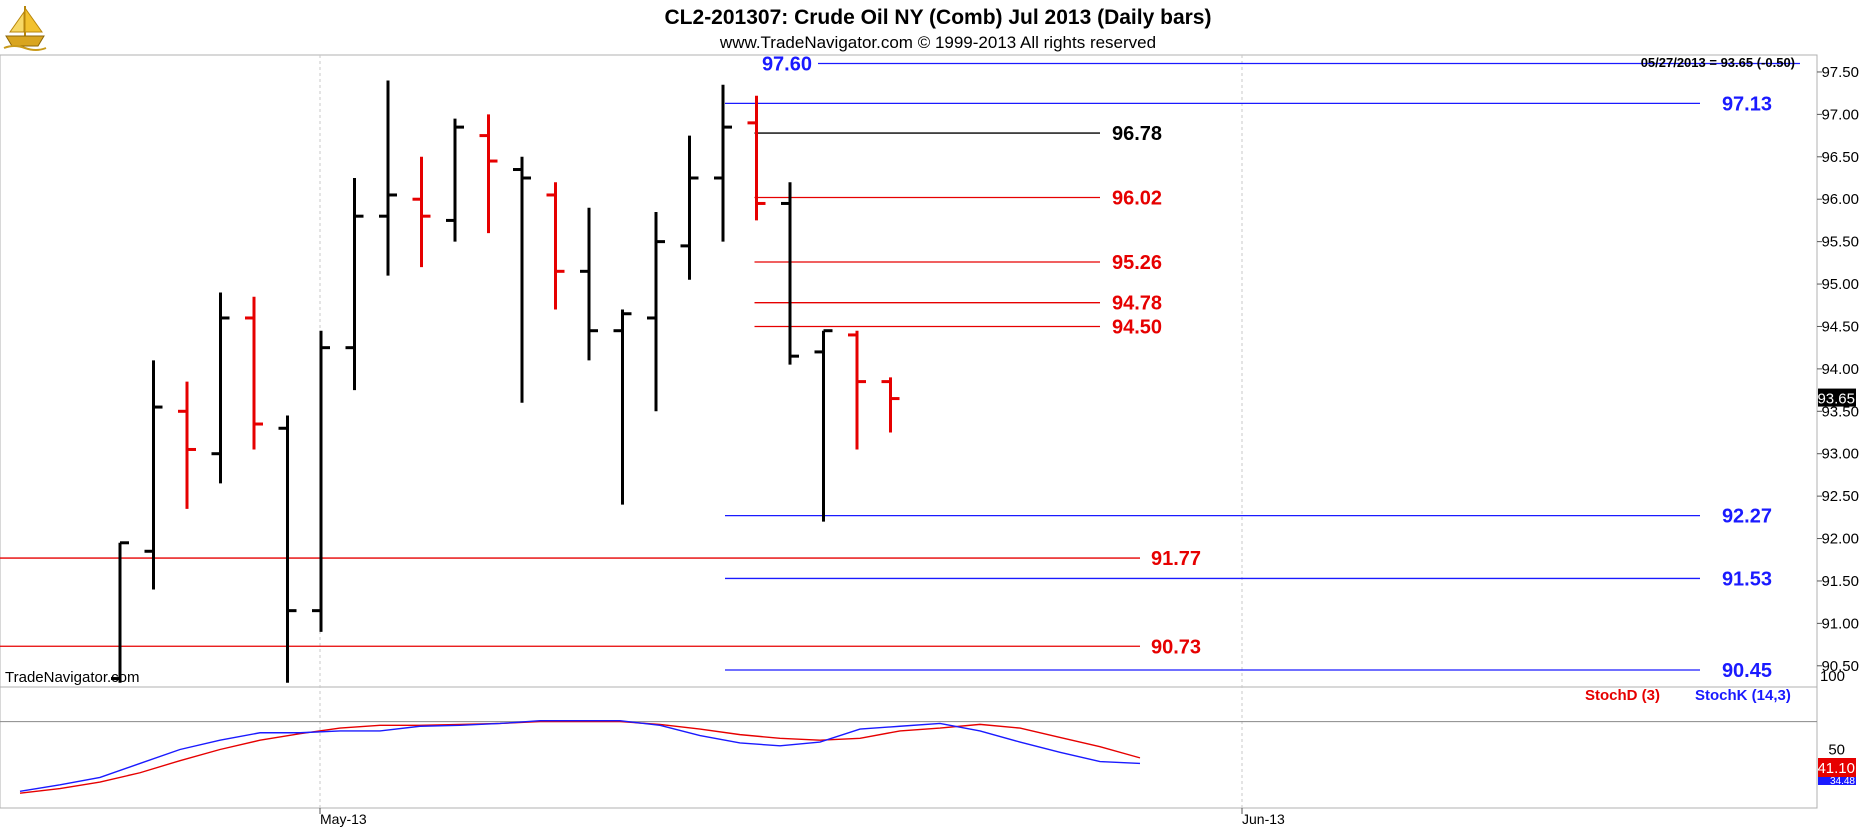 The width and height of the screenshot is (1876, 828). What do you see at coordinates (1840, 242) in the screenshot?
I see `y-tick-label: 95.50` at bounding box center [1840, 242].